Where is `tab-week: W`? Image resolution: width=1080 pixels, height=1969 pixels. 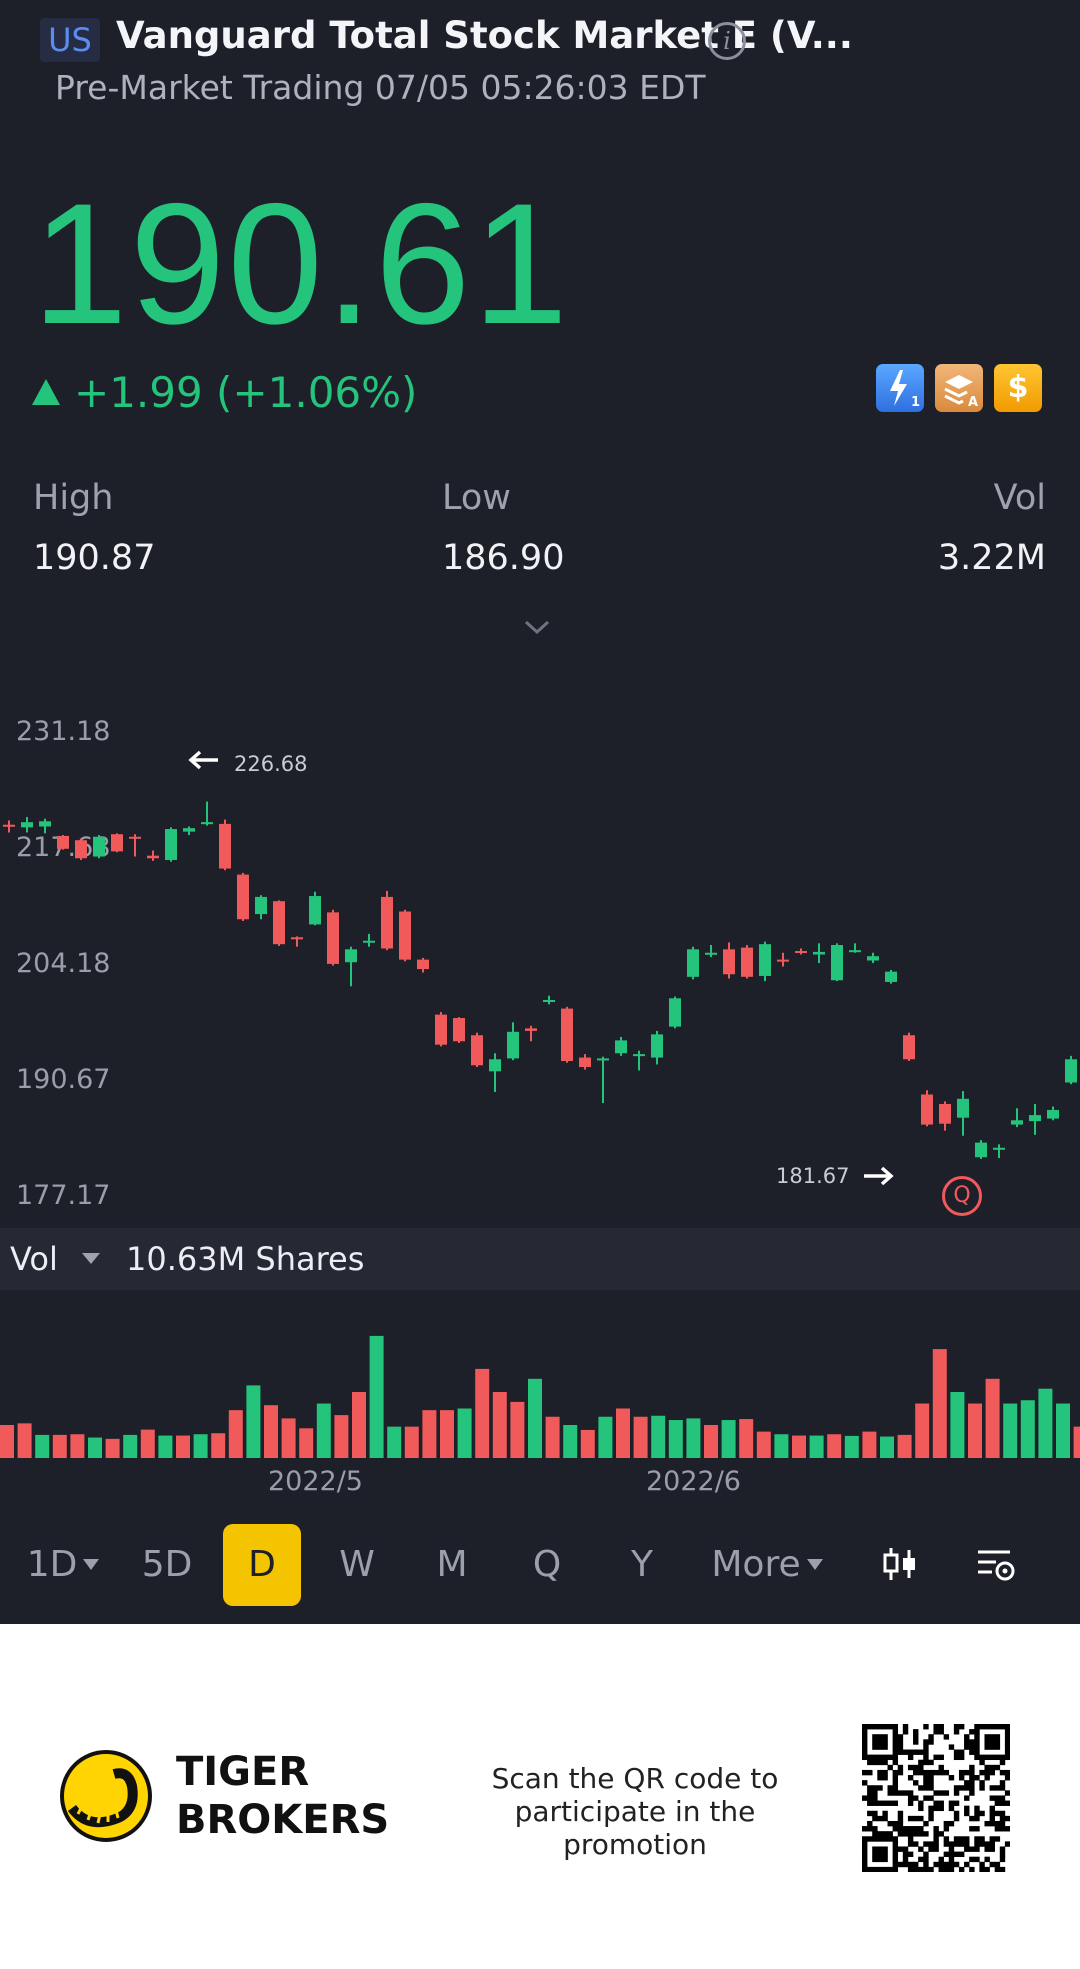 tab-week: W is located at coordinates (357, 1564).